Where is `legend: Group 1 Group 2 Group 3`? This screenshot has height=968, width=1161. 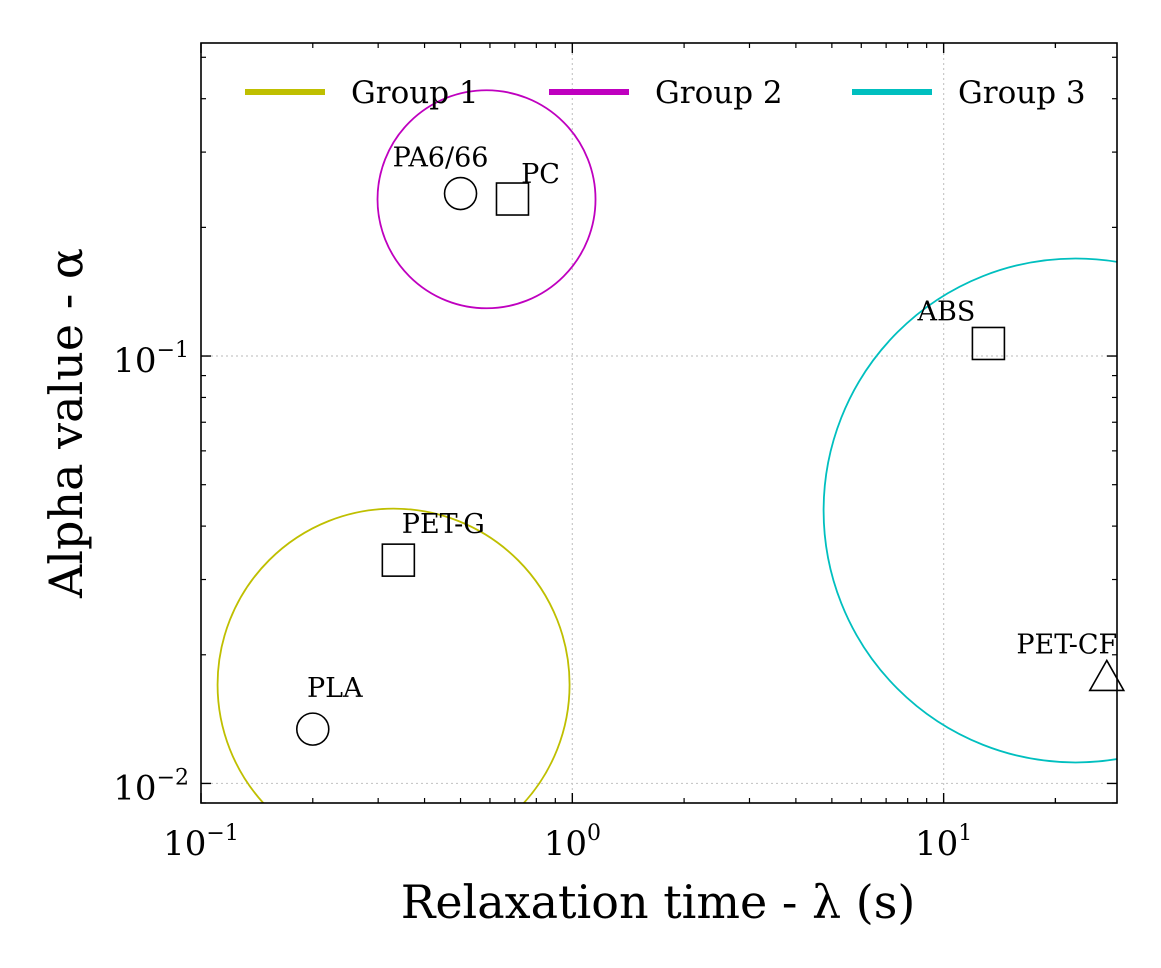 legend: Group 1 Group 2 Group 3 is located at coordinates (665, 93).